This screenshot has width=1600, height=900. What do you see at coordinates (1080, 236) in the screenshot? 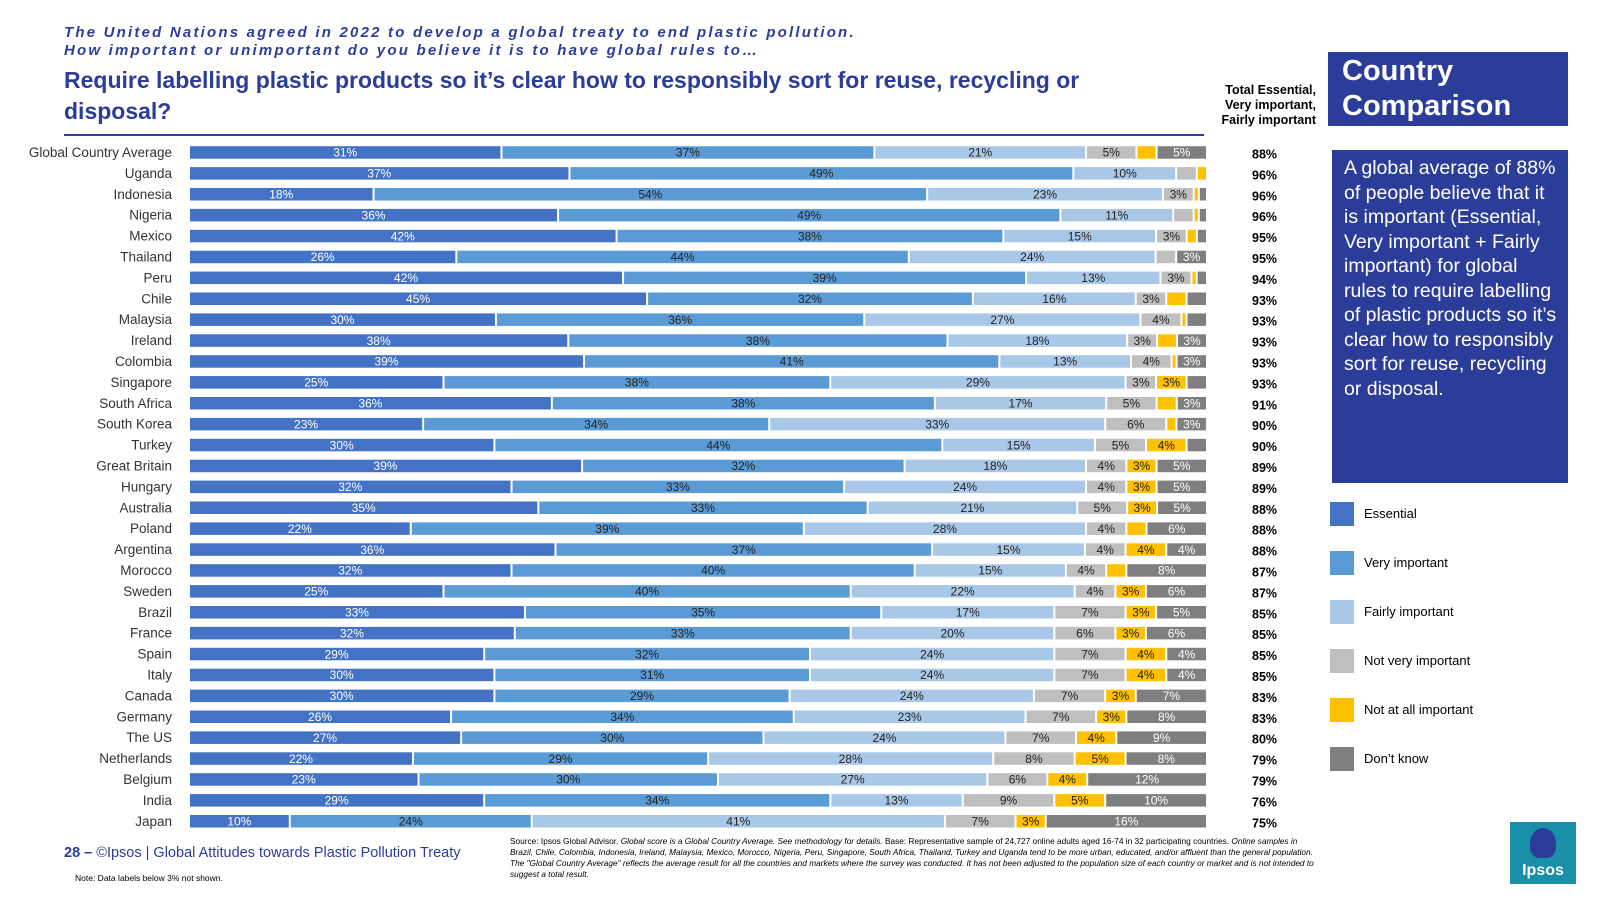
I see `bar-value-label: 15%` at bounding box center [1080, 236].